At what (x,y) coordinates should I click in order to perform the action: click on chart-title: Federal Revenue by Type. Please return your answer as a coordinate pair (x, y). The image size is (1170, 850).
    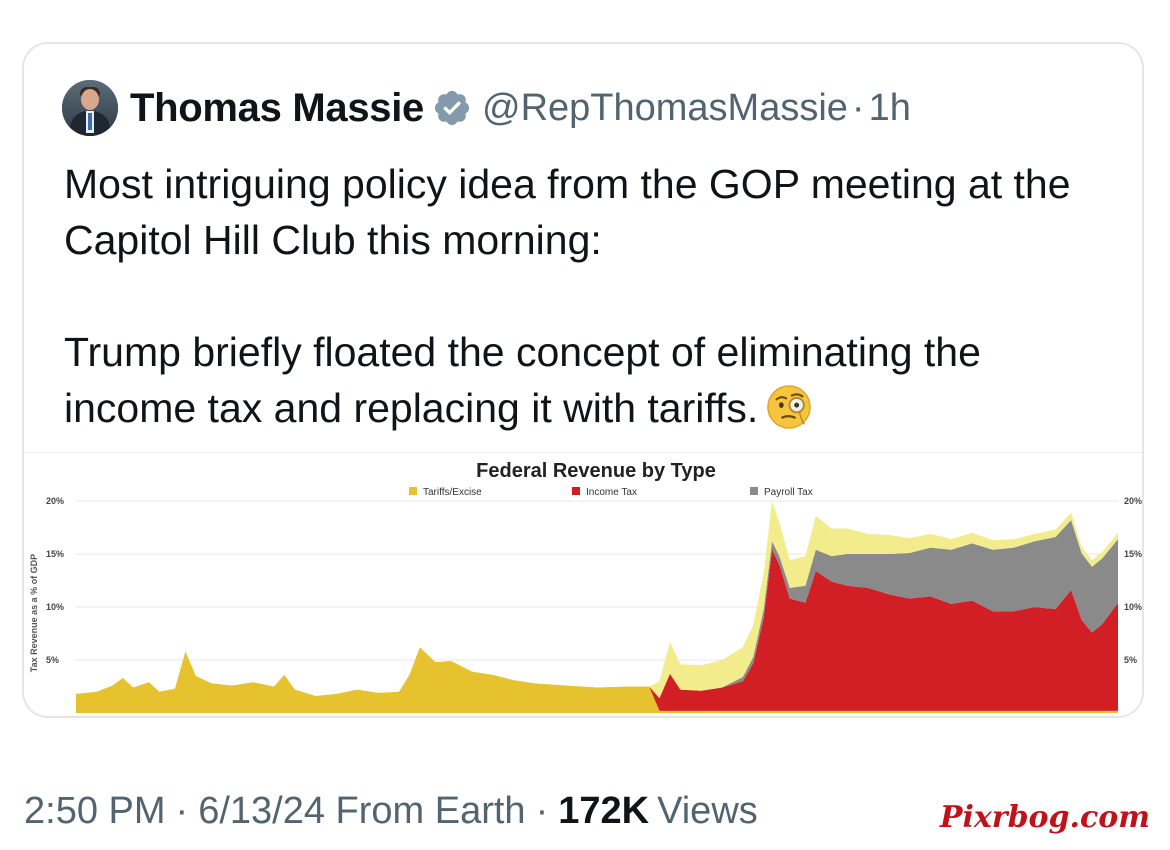
    Looking at the image, I should click on (596, 471).